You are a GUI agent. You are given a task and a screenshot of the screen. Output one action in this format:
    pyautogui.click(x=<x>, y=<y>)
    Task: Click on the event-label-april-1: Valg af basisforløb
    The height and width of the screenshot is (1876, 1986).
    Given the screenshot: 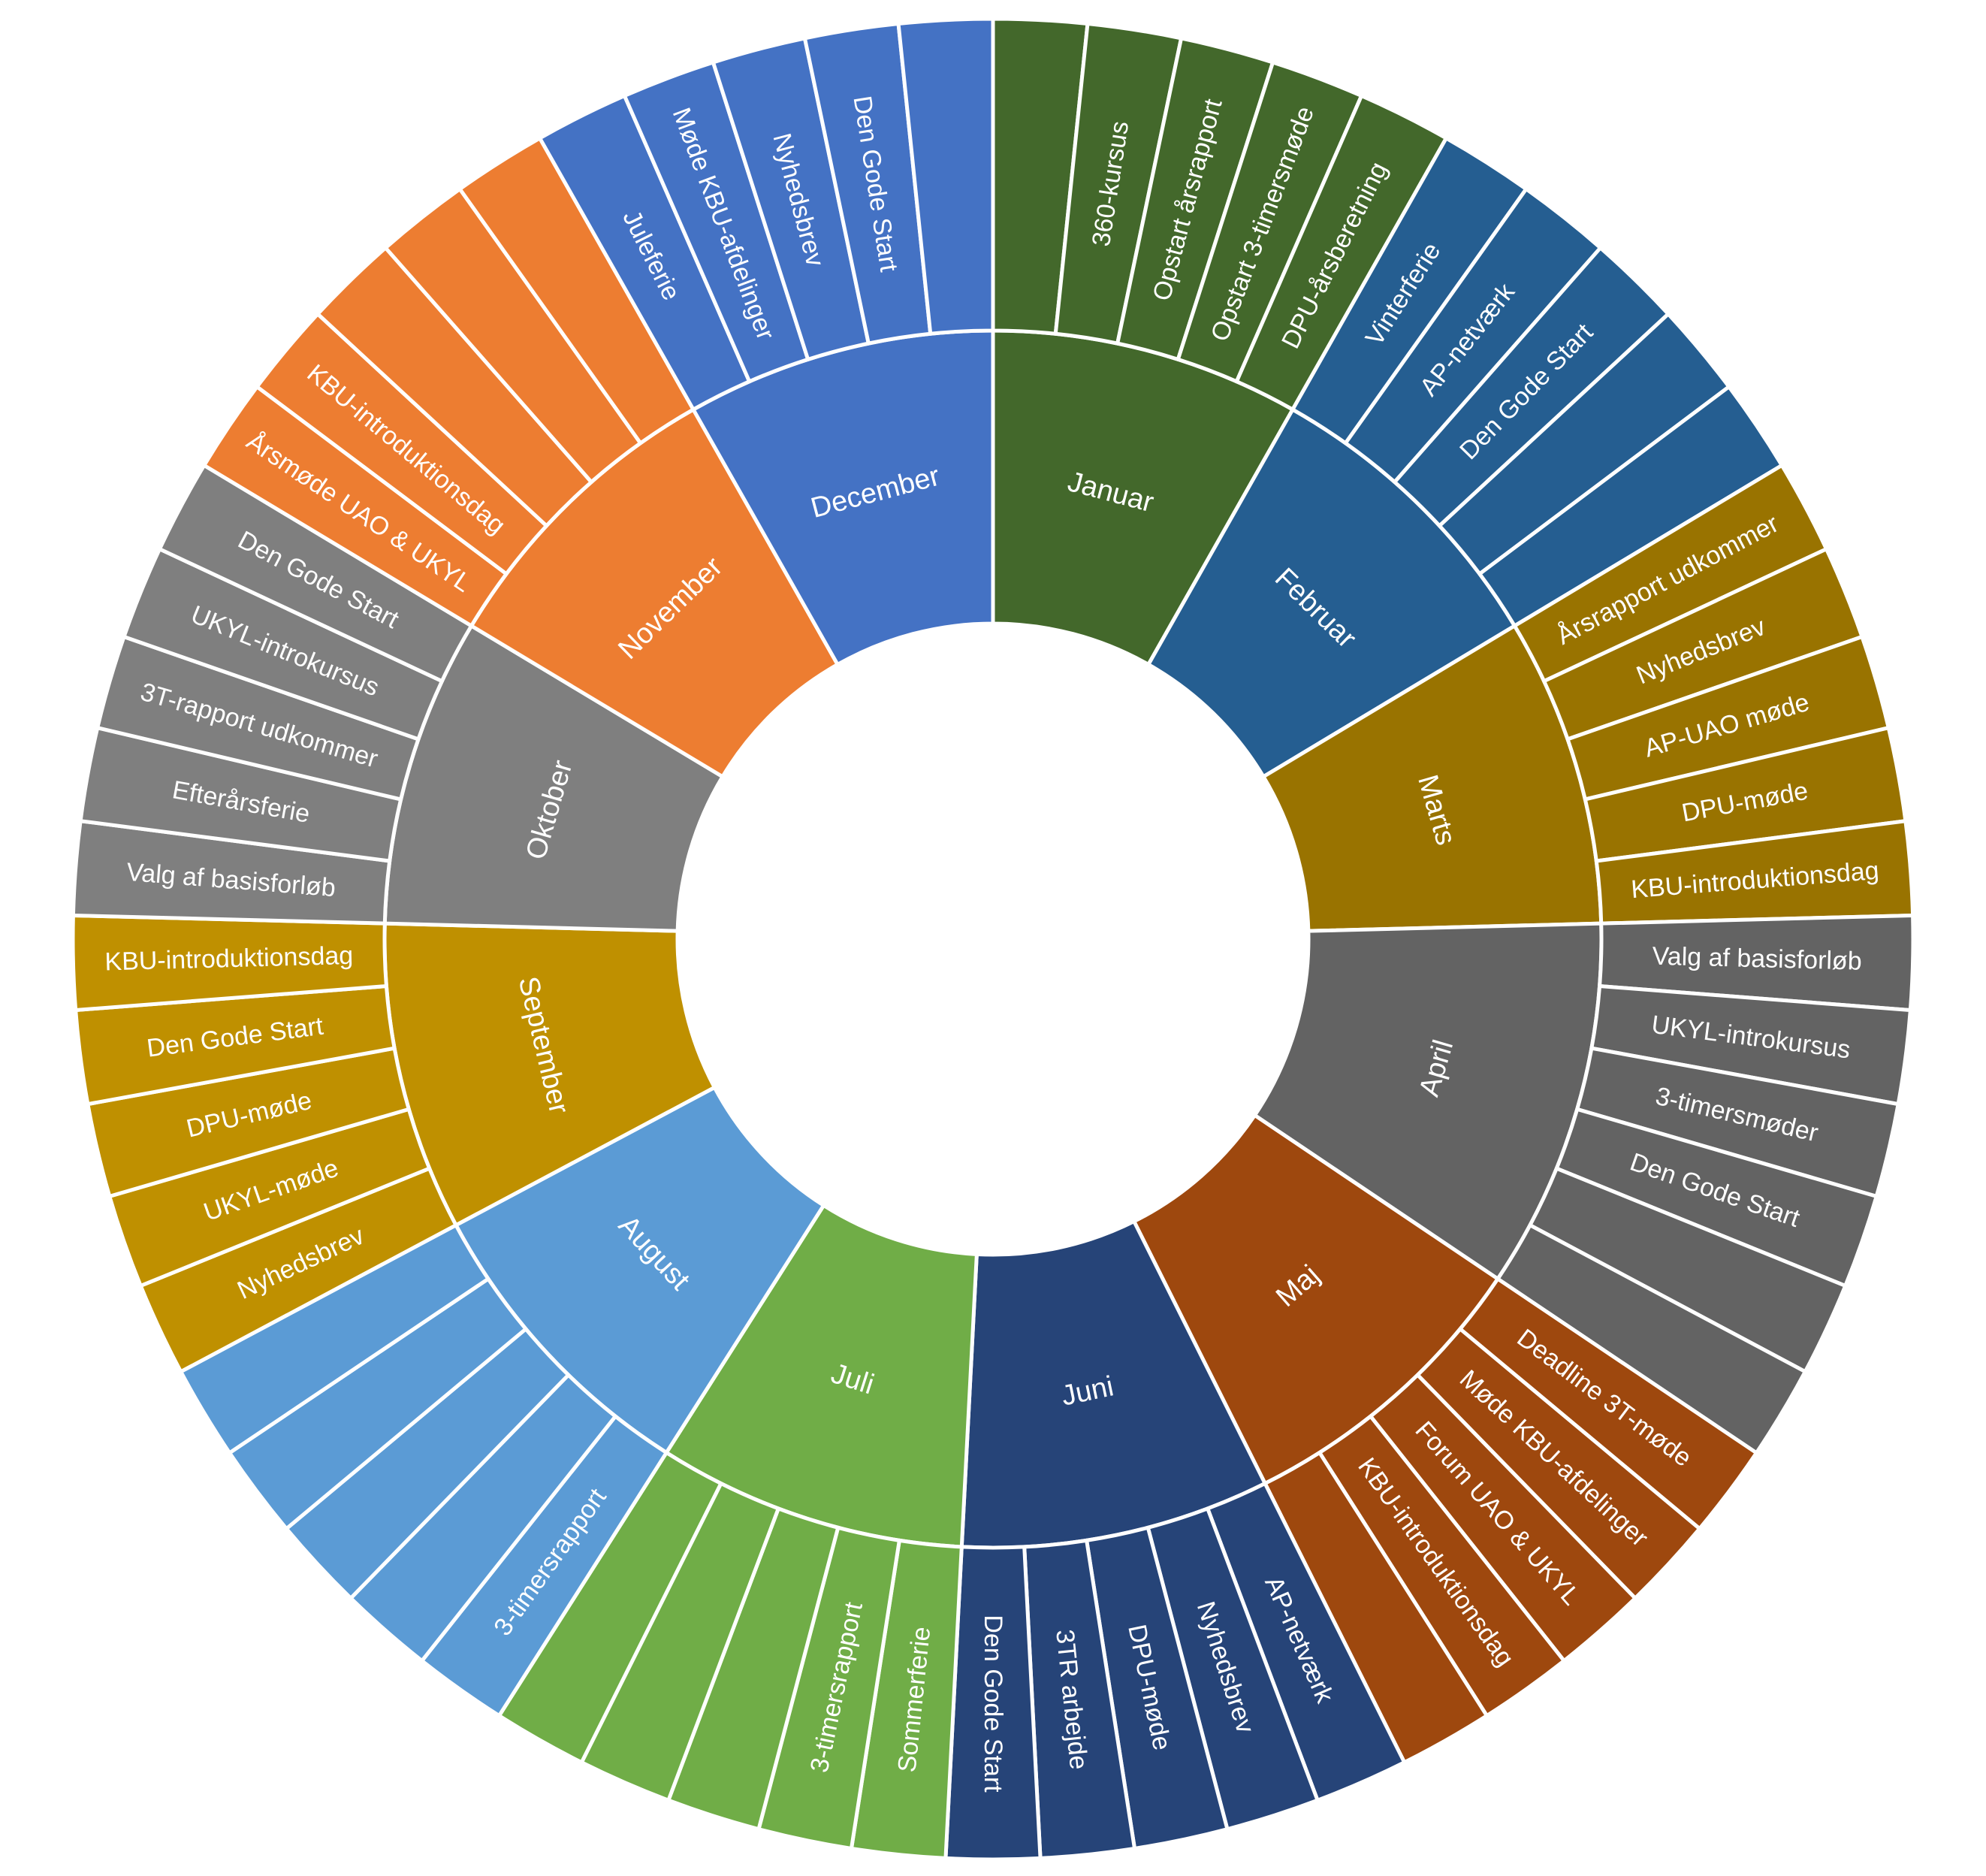 What is the action you would take?
    pyautogui.click(x=1757, y=959)
    